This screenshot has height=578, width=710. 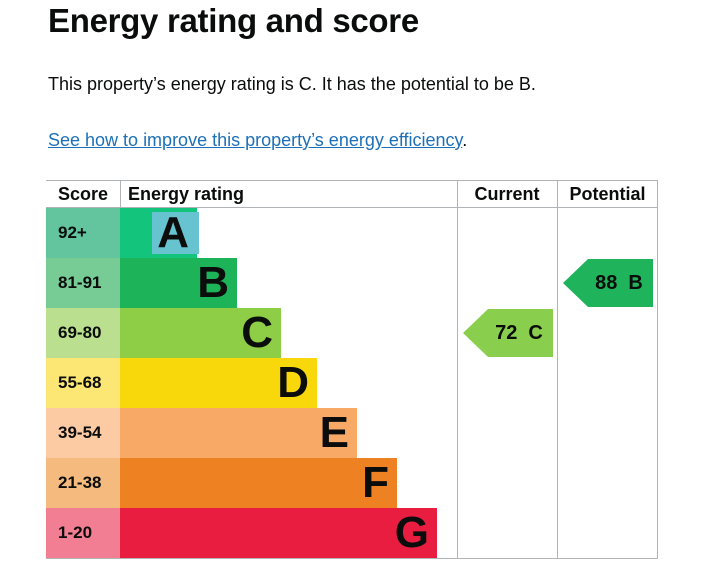 What do you see at coordinates (83, 194) in the screenshot?
I see `column-header-score: Score` at bounding box center [83, 194].